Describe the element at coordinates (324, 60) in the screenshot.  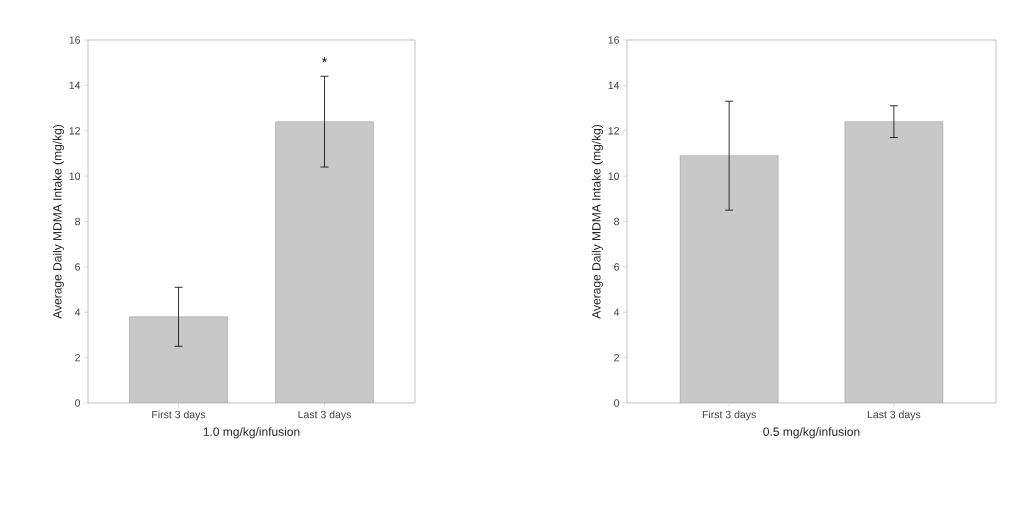
I see `annotation: *` at that location.